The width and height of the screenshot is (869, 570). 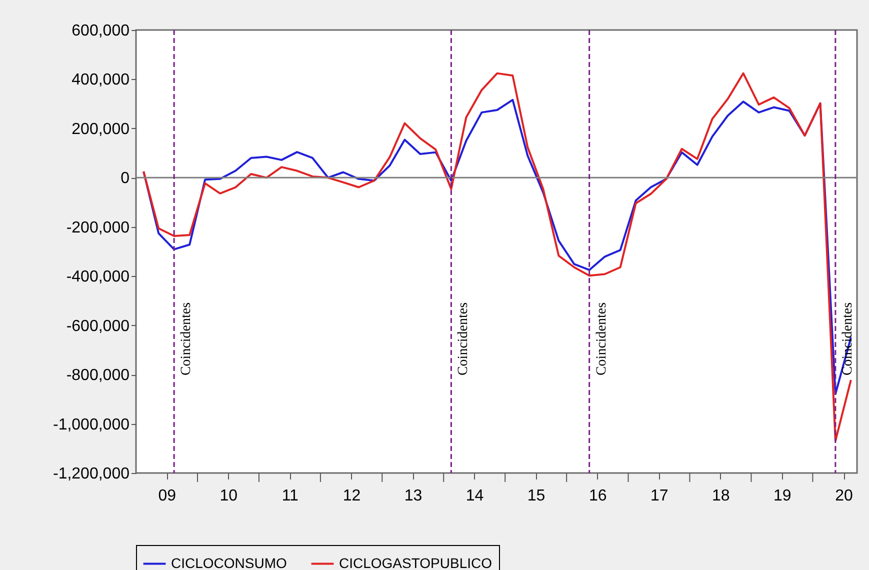 I want to click on x-tick-label: 12, so click(x=351, y=496).